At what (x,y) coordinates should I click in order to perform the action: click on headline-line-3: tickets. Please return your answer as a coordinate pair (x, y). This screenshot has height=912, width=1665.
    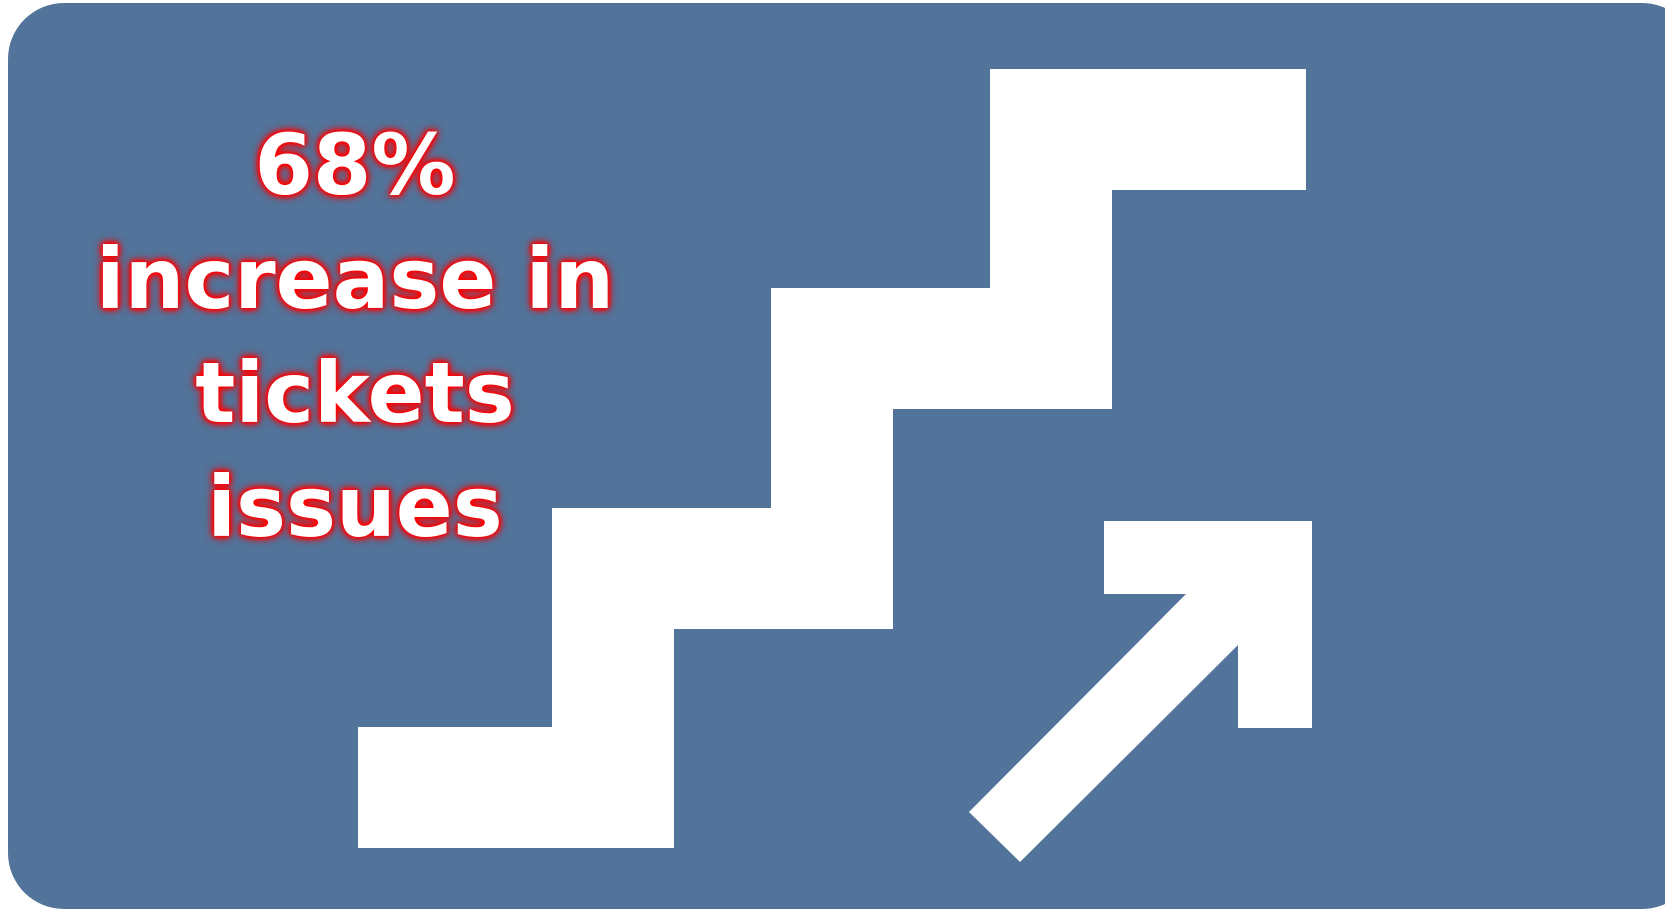
    Looking at the image, I should click on (355, 393).